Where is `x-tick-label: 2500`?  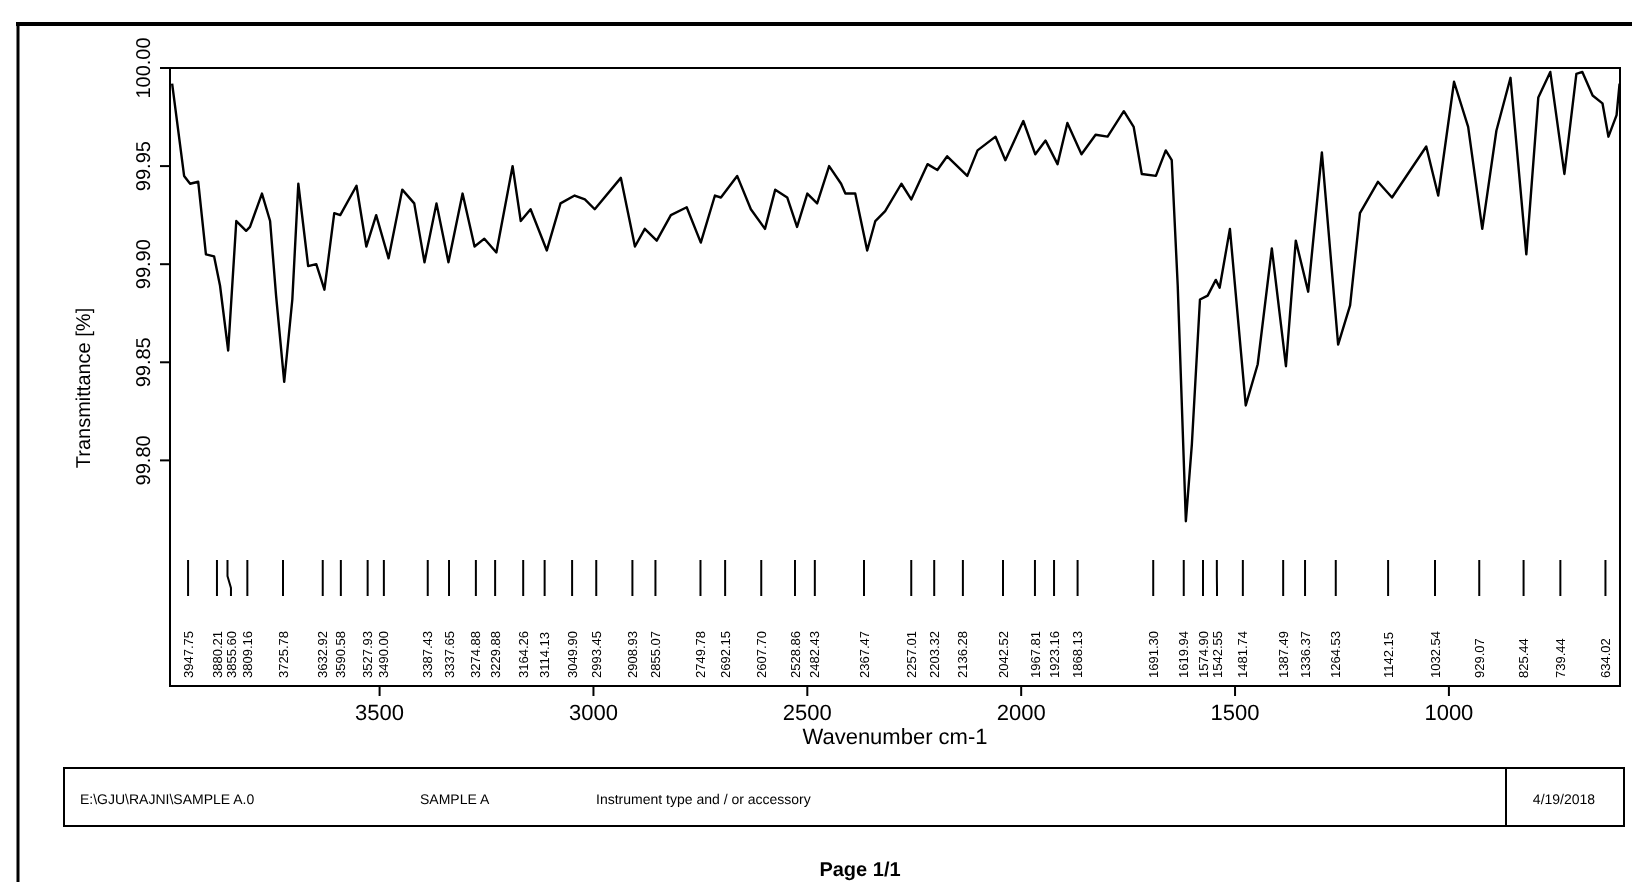 x-tick-label: 2500 is located at coordinates (807, 714).